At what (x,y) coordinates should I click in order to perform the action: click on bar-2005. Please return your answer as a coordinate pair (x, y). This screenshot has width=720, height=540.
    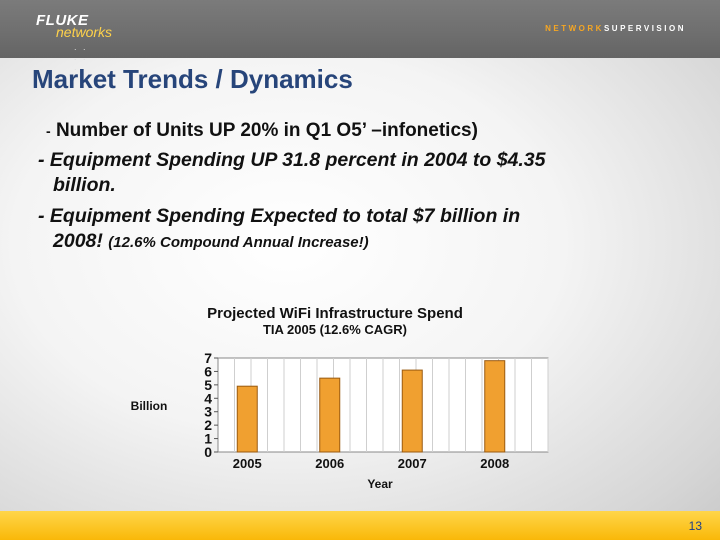
    Looking at the image, I should click on (247, 419).